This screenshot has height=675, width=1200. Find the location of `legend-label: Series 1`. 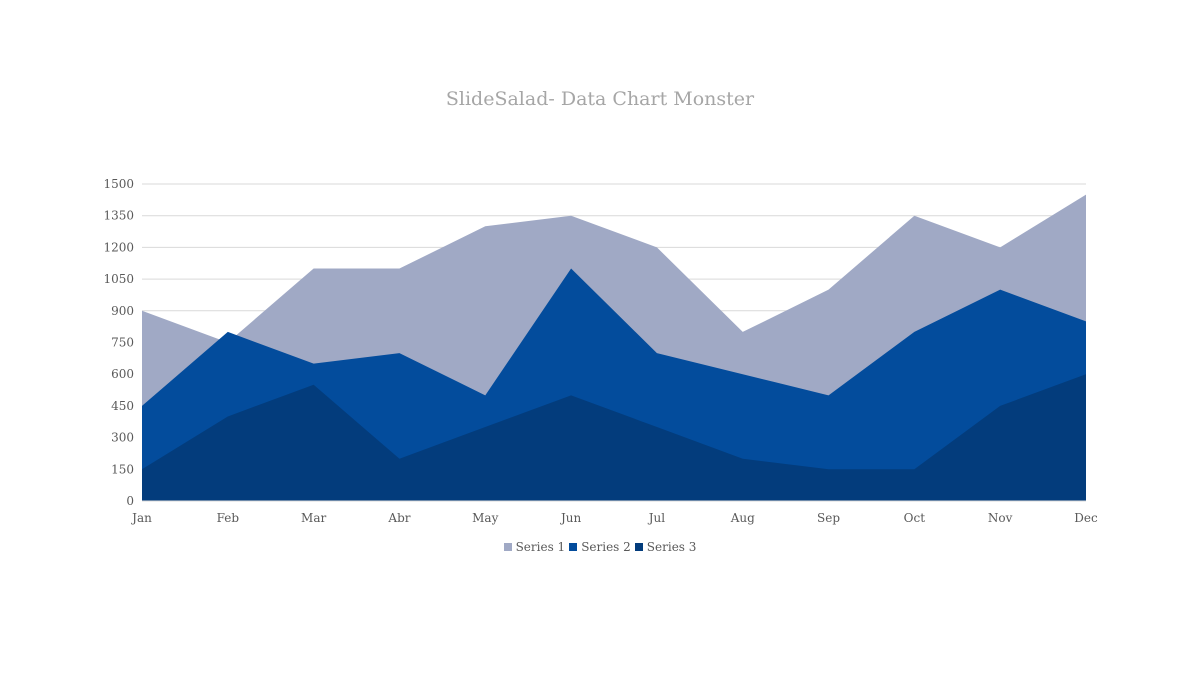

legend-label: Series 1 is located at coordinates (540, 547).